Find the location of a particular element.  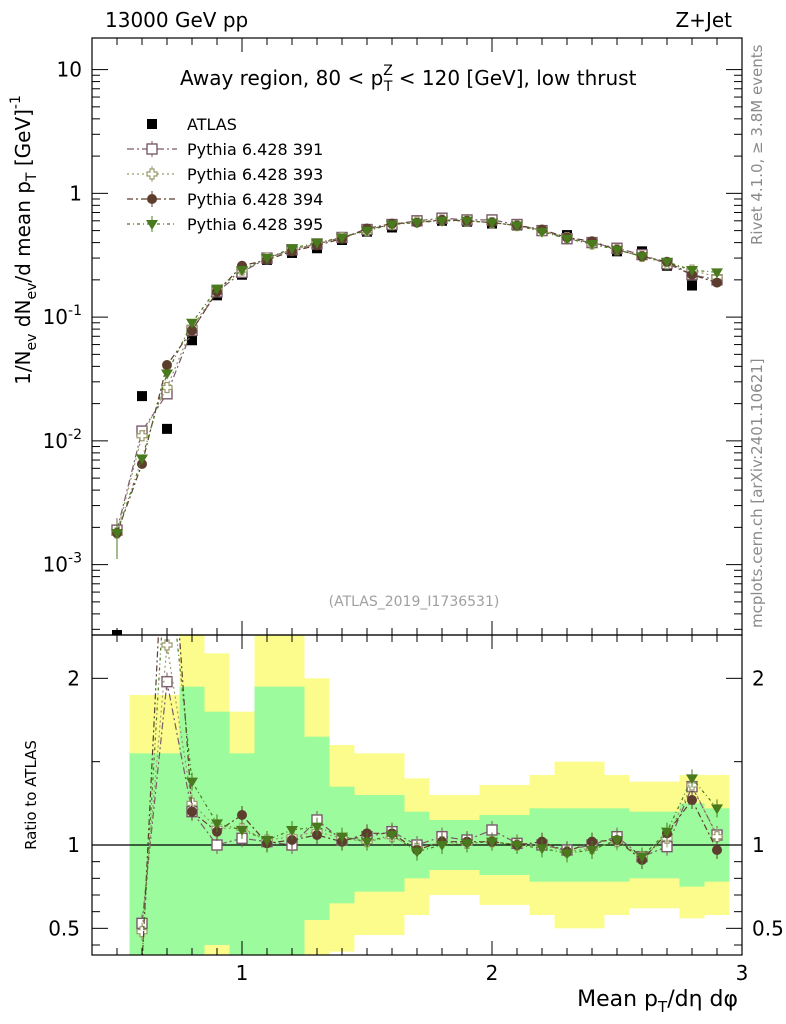

xlabel: Mean pT/dη dφ is located at coordinates (657, 1001).